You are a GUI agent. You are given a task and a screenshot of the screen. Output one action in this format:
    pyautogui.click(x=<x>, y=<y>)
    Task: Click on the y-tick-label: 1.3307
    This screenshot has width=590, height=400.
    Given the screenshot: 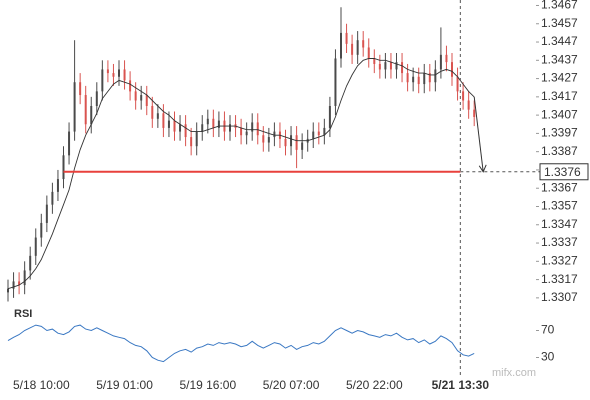 What is the action you would take?
    pyautogui.click(x=559, y=297)
    